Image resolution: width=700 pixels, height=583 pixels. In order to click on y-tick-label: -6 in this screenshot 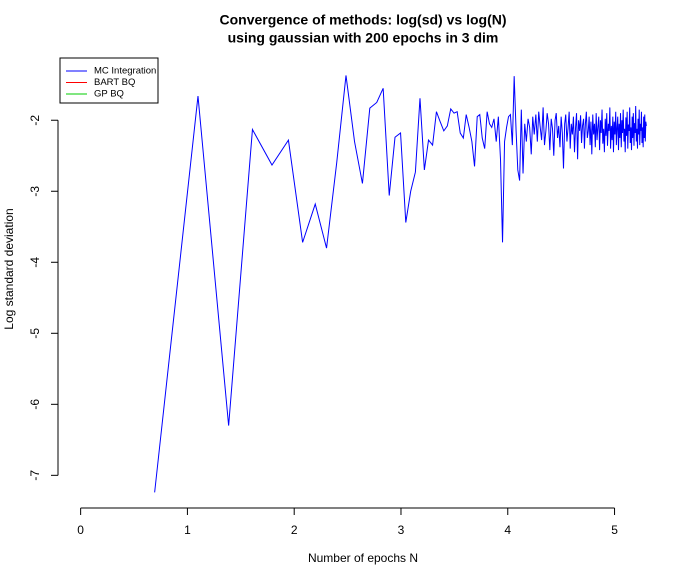, I will do `click(35, 404)`.